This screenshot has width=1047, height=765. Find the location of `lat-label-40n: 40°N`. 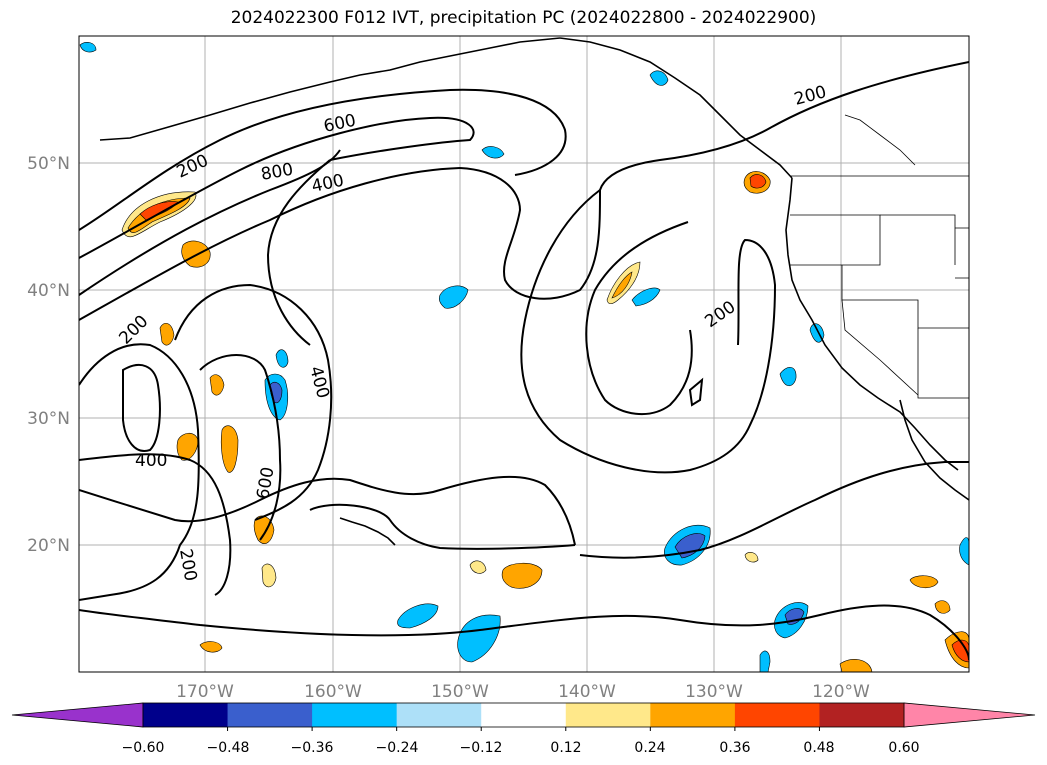

lat-label-40n: 40°N is located at coordinates (48, 291).